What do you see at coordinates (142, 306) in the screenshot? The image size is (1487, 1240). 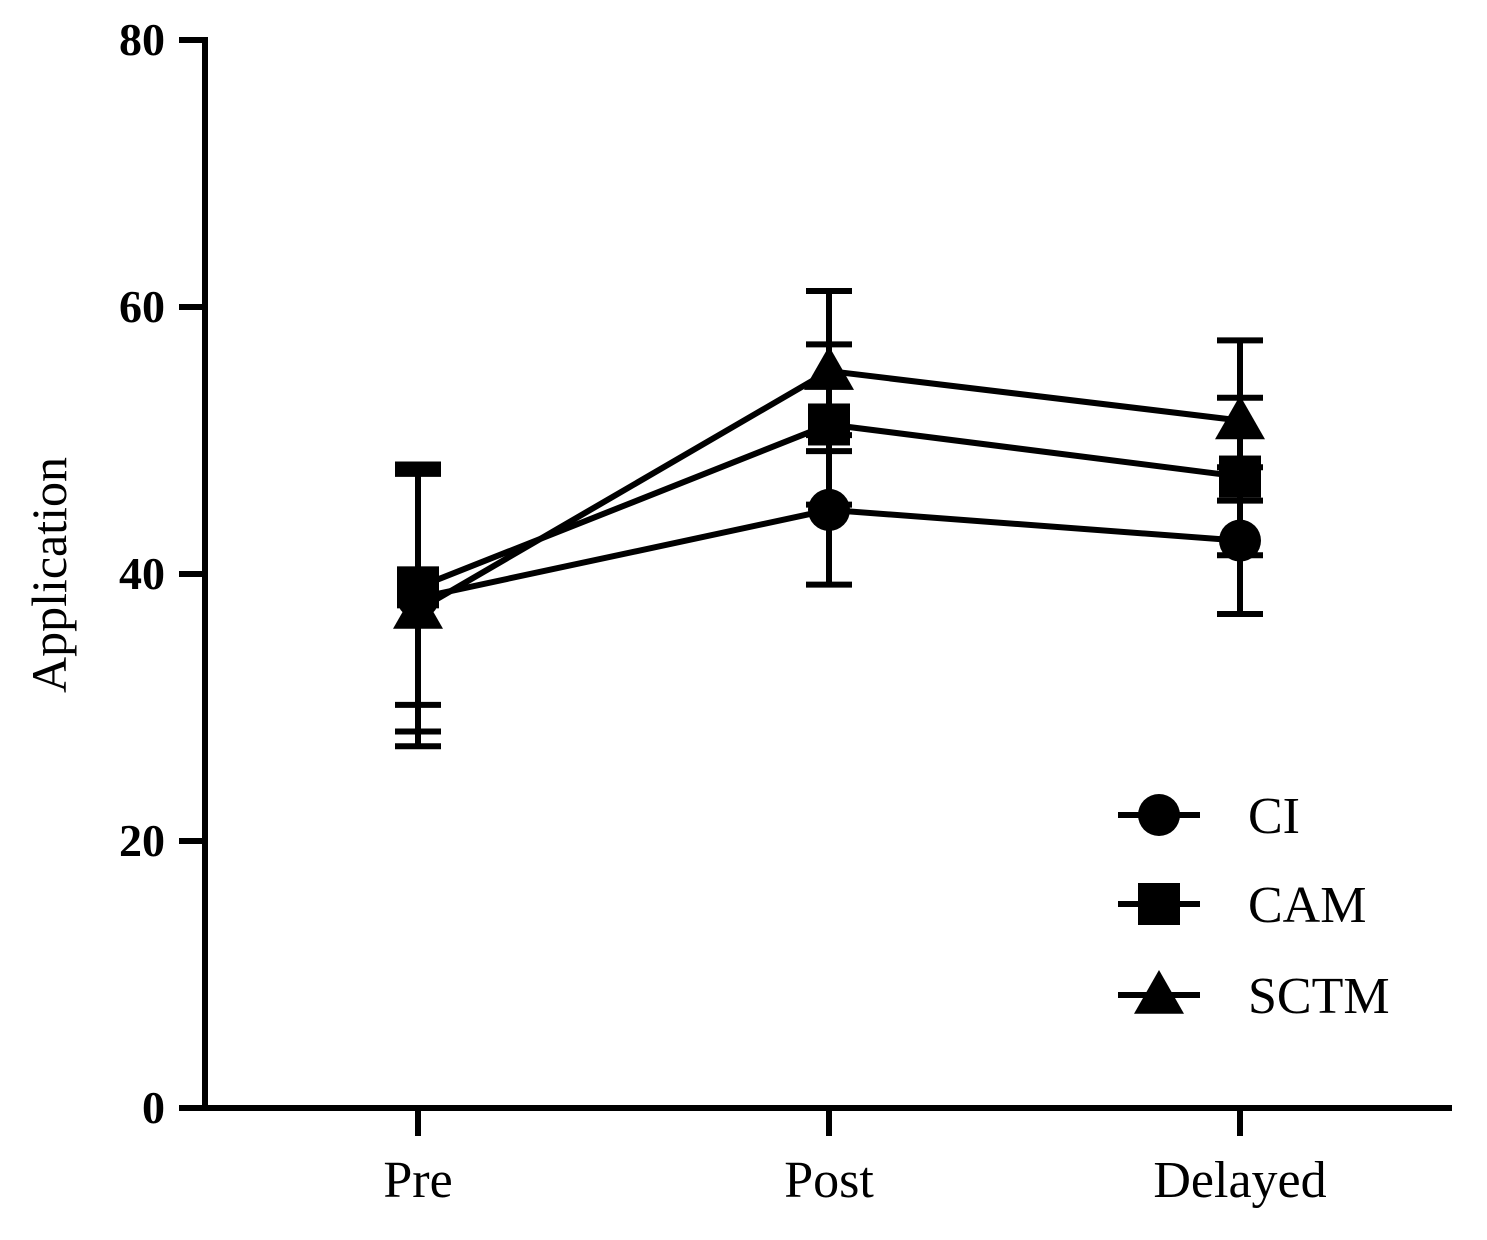 I see `y-tick-label: 60` at bounding box center [142, 306].